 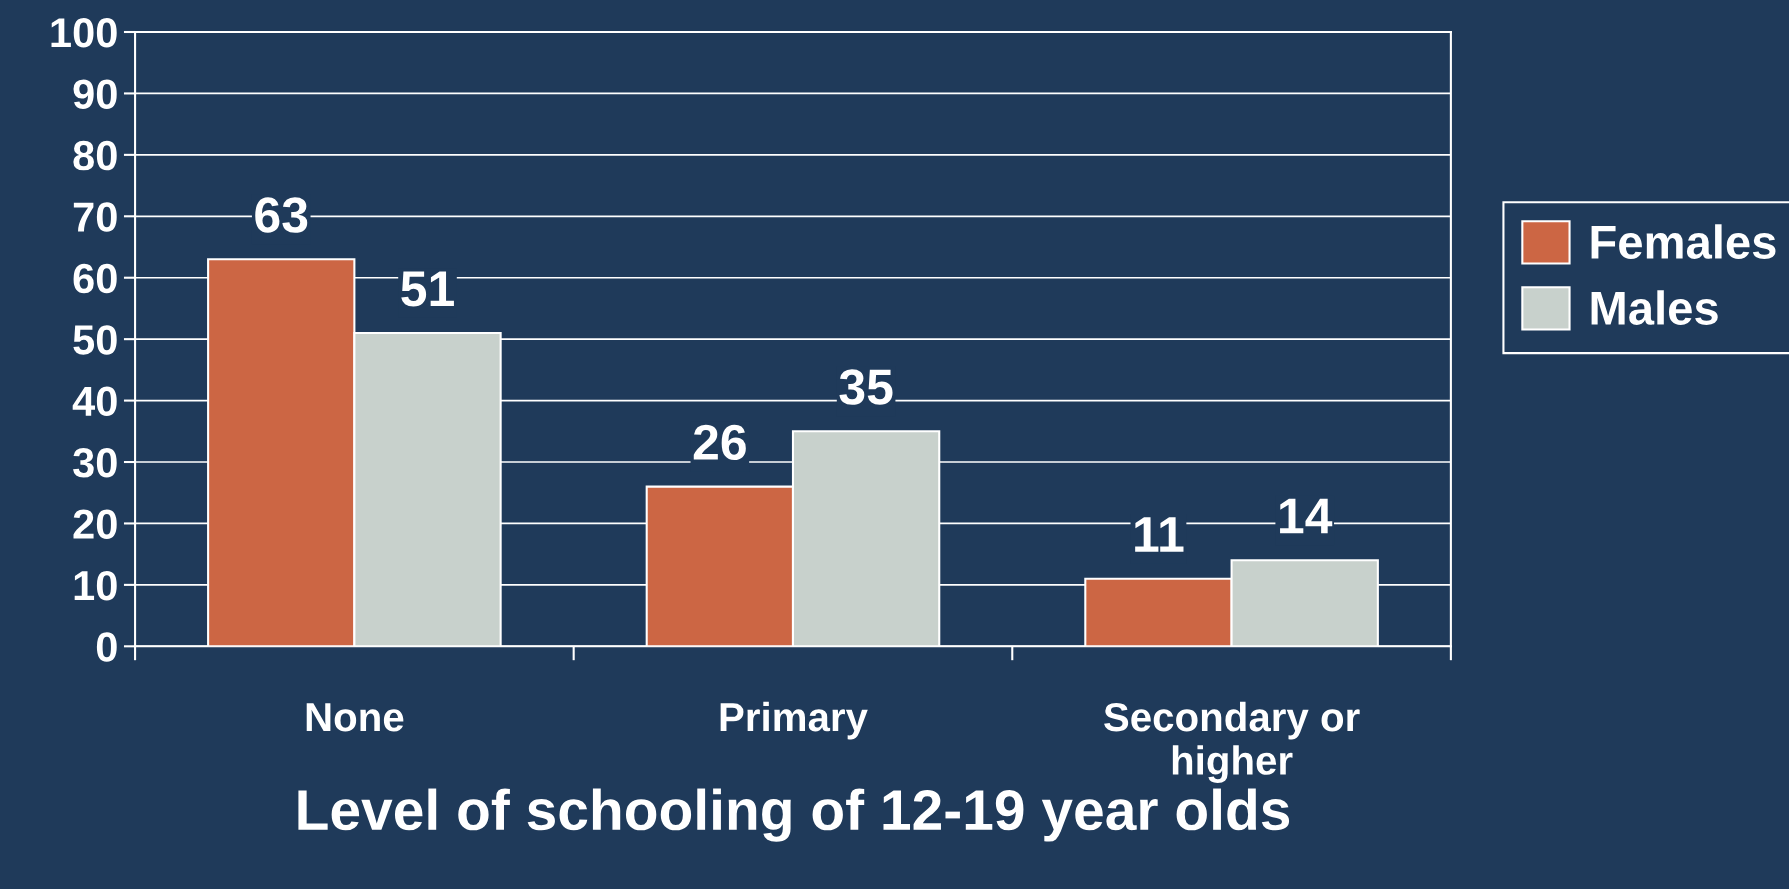 What do you see at coordinates (95, 217) in the screenshot?
I see `y-tick-label: 70` at bounding box center [95, 217].